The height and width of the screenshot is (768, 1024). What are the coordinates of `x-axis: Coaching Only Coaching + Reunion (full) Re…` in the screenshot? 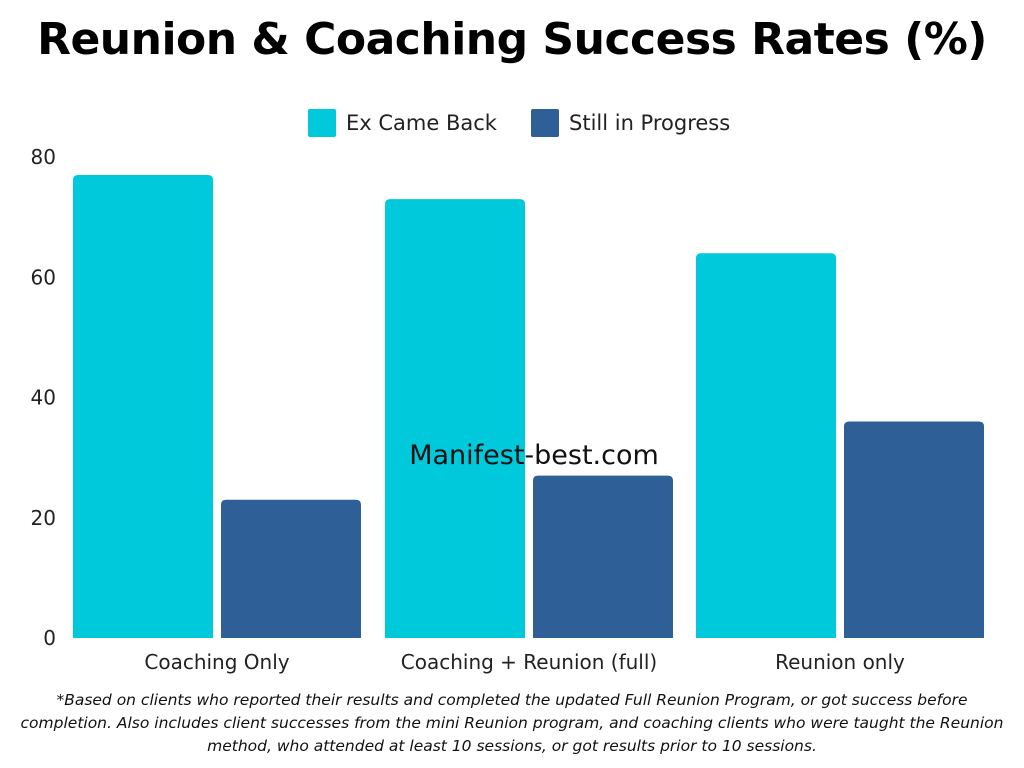 It's located at (524, 662).